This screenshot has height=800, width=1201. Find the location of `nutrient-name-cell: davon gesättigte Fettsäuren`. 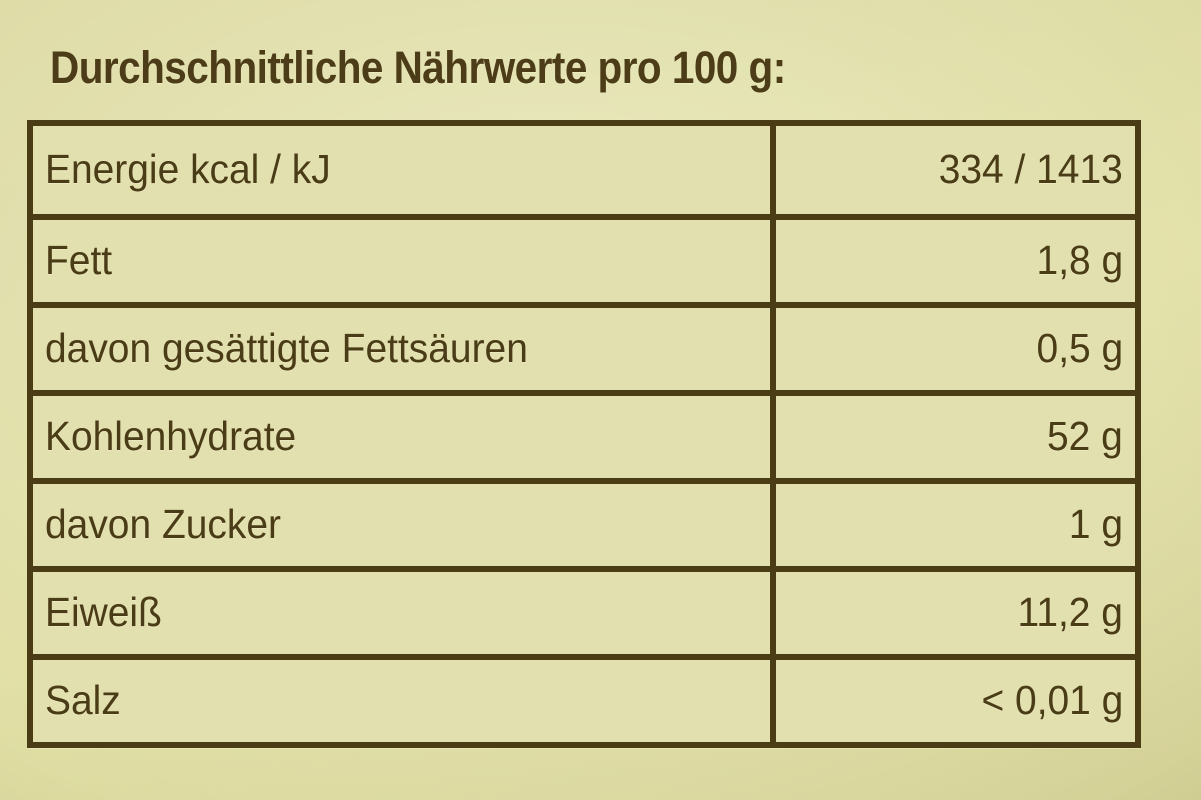

nutrient-name-cell: davon gesättigte Fettsäuren is located at coordinates (401, 346).